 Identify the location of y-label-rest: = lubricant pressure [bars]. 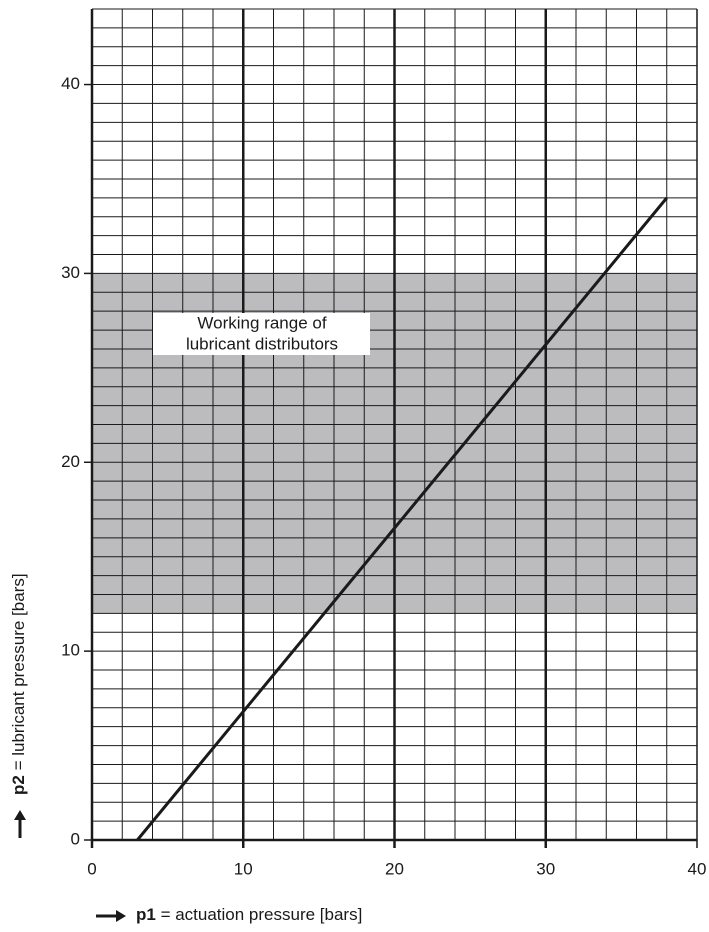
(18, 674).